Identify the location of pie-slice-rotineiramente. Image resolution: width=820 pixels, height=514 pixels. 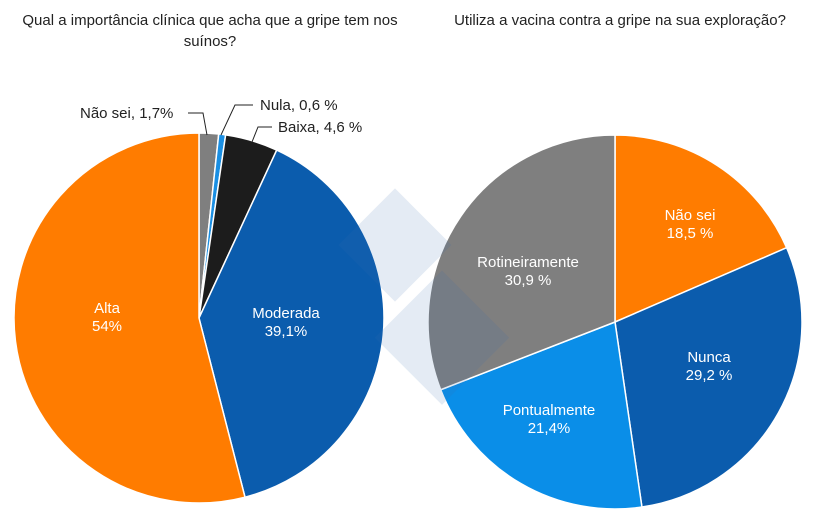
(521, 262).